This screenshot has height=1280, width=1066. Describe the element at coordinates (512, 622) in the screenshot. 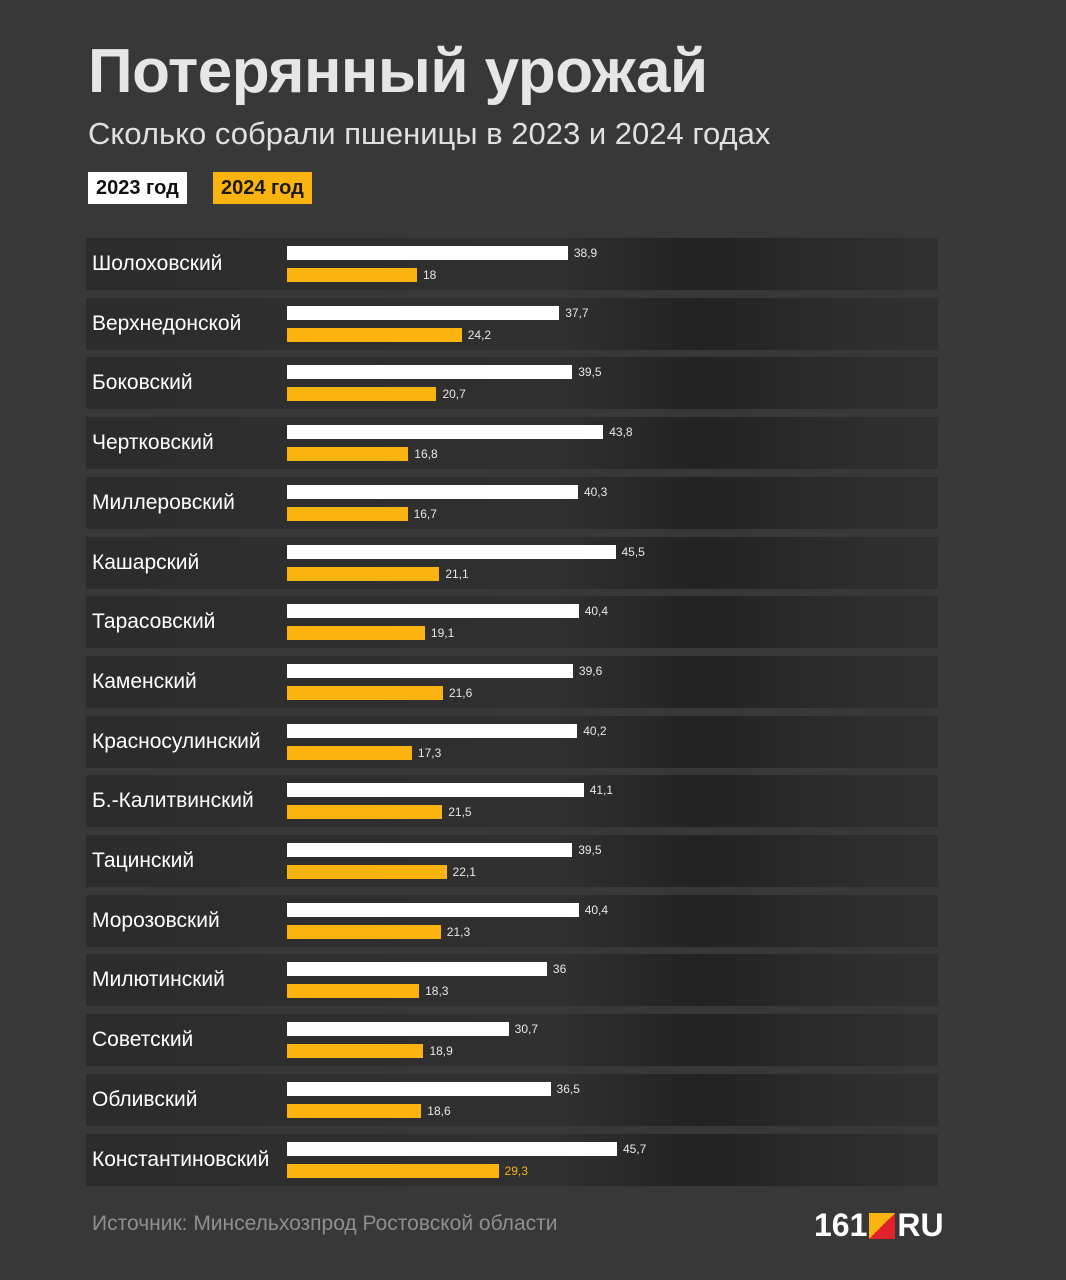

I see `chart-row: Тарасовский 40,4 19,1` at that location.